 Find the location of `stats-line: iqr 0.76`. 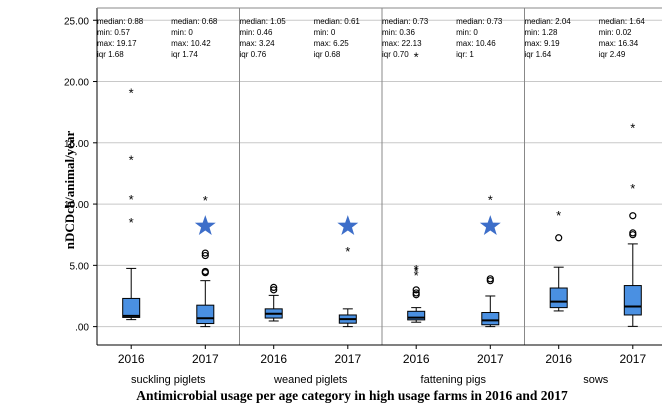

stats-line: iqr 0.76 is located at coordinates (253, 54).